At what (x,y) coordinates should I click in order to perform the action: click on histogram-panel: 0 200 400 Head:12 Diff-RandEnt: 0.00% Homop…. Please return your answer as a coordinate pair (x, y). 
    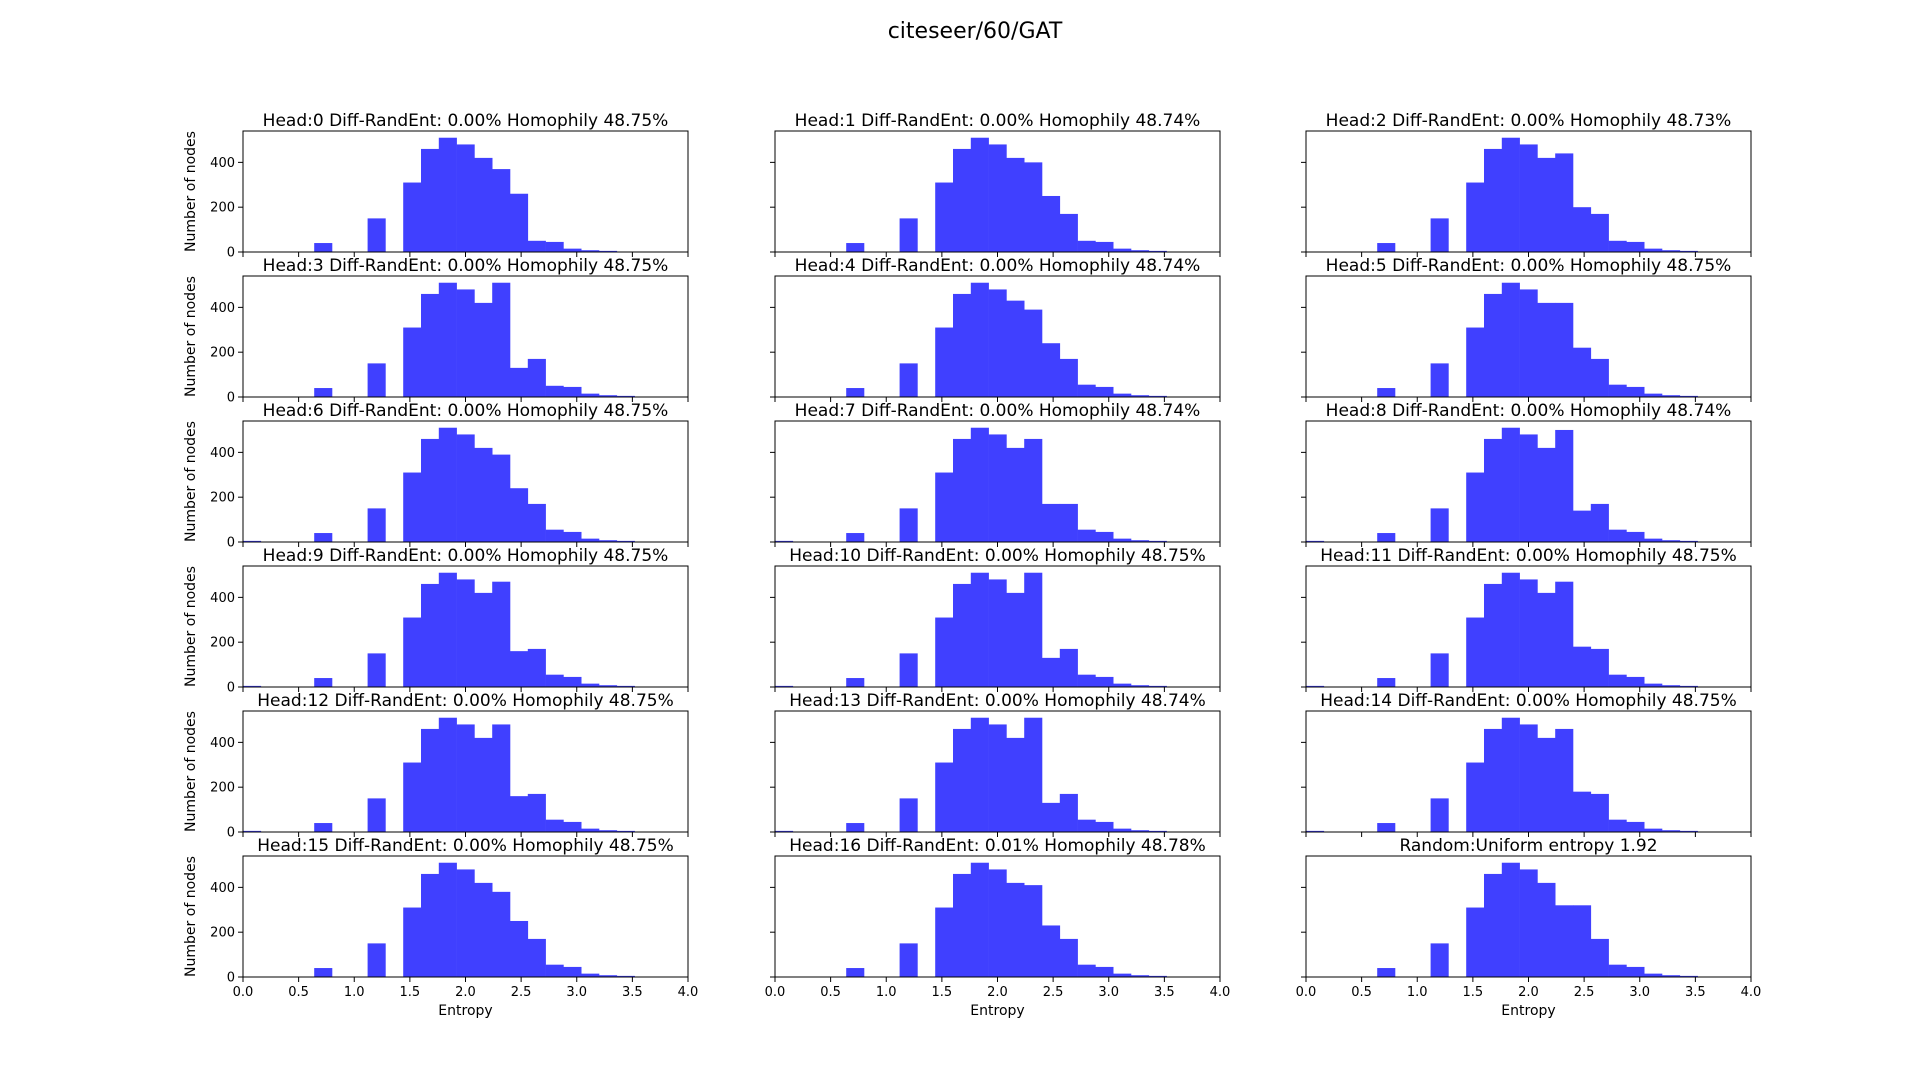
    Looking at the image, I should click on (436, 766).